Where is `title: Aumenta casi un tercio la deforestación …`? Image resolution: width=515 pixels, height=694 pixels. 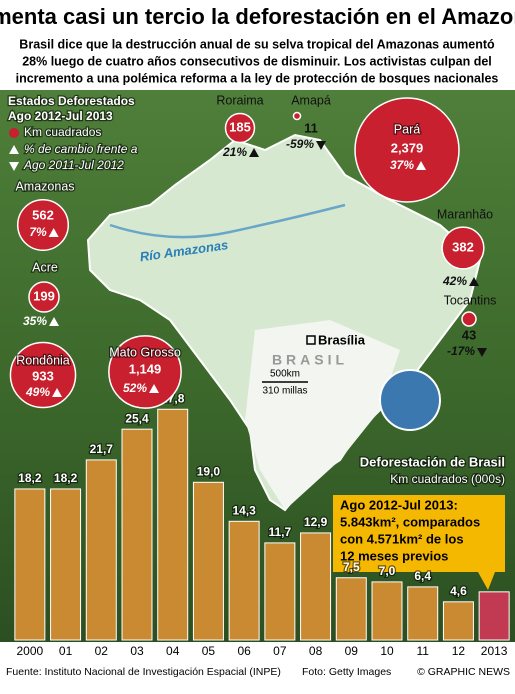
title: Aumenta casi un tercio la deforestación … is located at coordinates (257, 16).